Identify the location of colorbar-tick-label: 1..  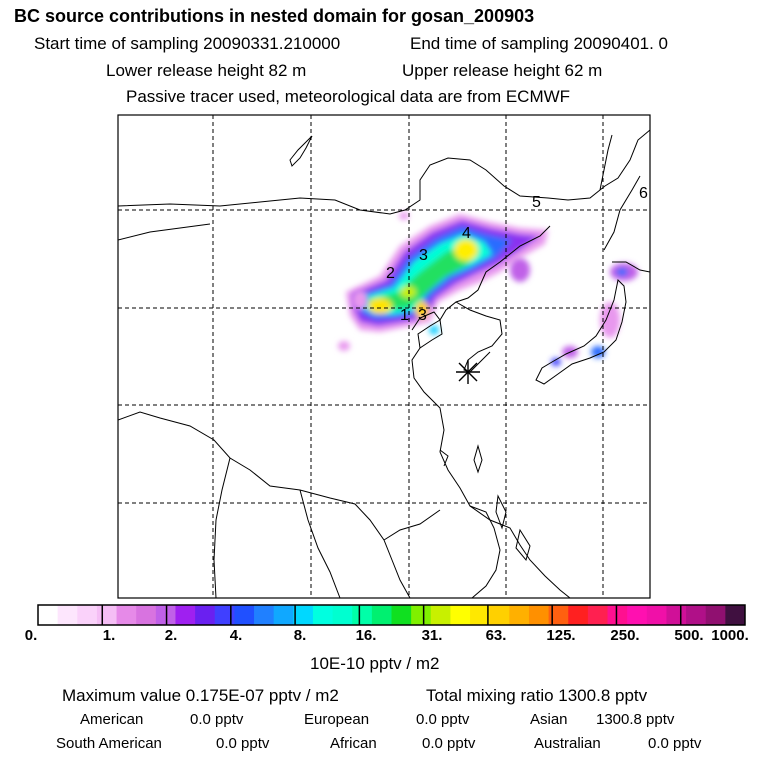
(109, 635).